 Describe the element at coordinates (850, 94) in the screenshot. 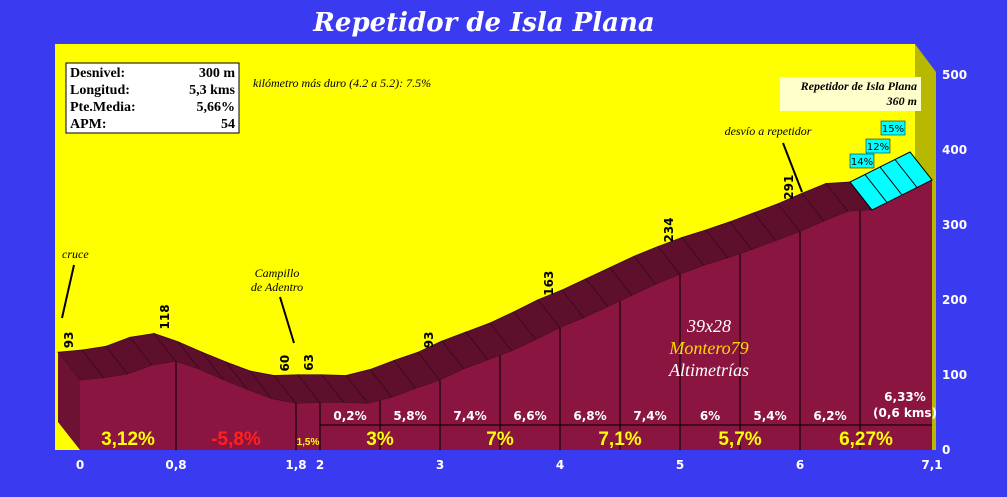

I see `summit-box: Repetidor de Isla Plana 360 m` at that location.